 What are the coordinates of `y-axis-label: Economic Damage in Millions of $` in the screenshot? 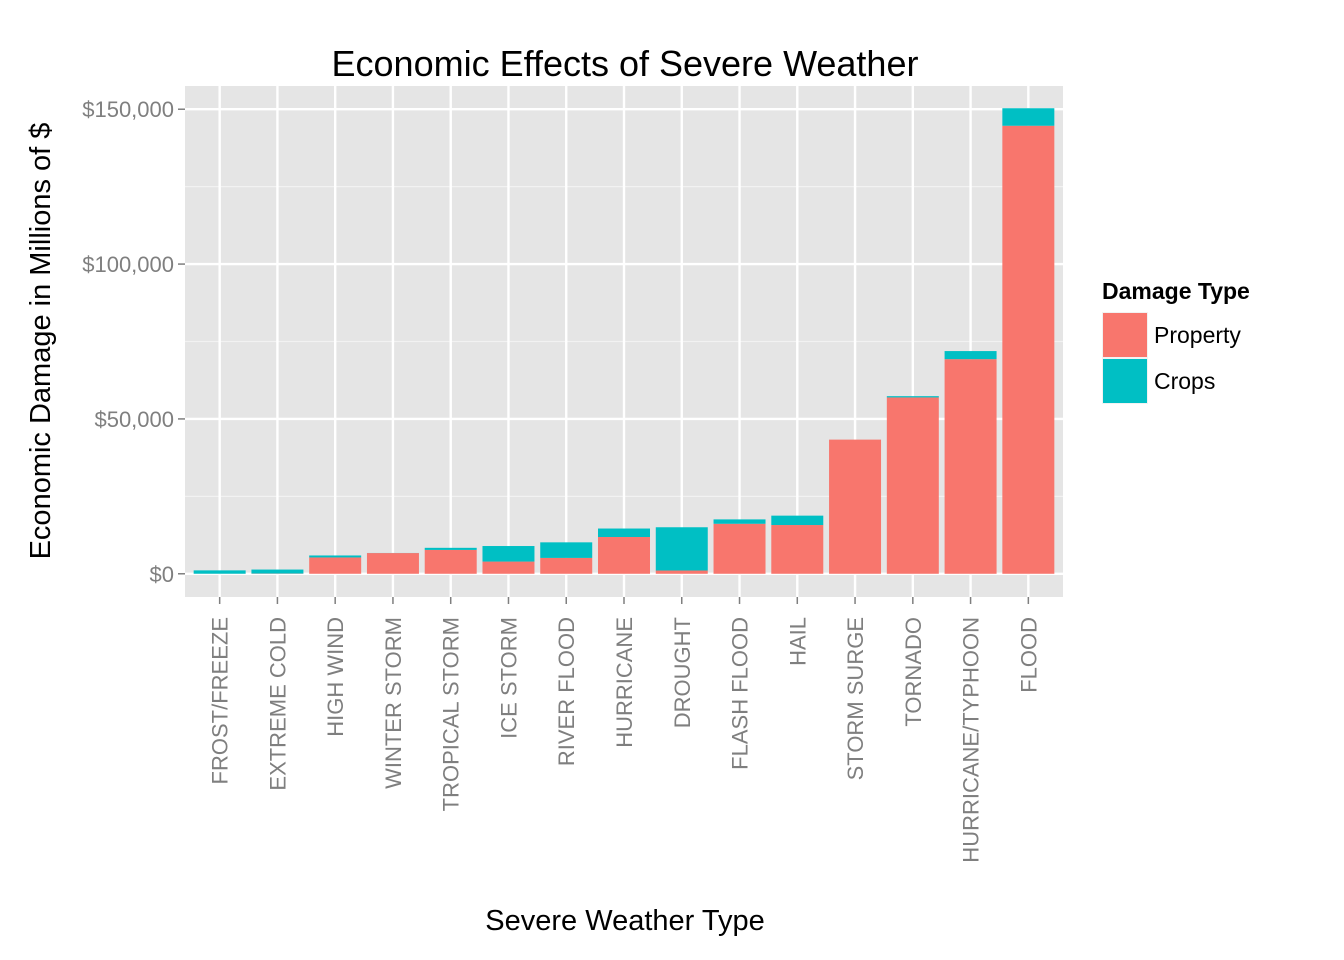 It's located at (41, 341).